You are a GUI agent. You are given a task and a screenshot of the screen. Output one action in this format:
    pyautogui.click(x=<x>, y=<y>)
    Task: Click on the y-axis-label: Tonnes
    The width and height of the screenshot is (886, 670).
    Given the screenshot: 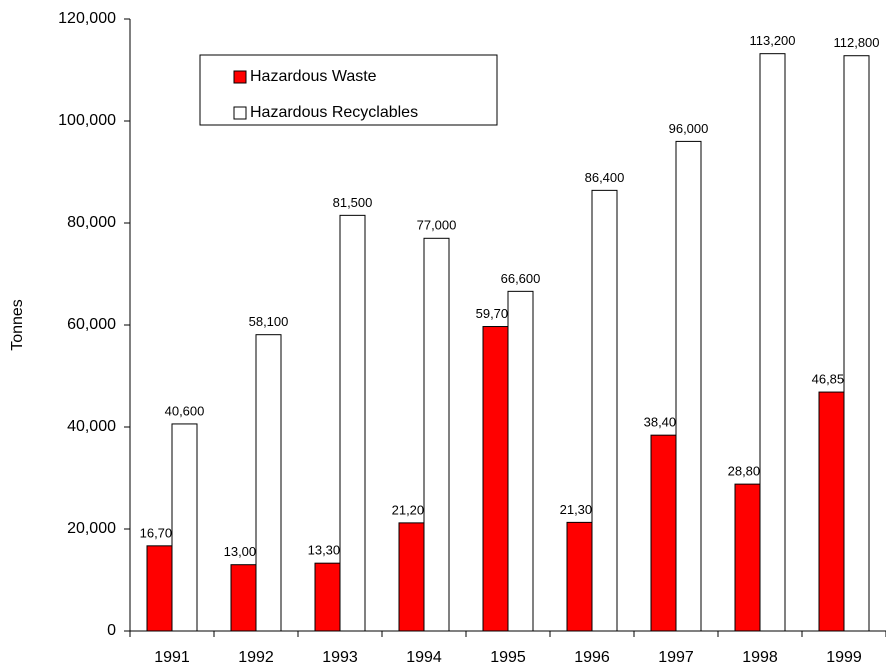 What is the action you would take?
    pyautogui.click(x=17, y=325)
    